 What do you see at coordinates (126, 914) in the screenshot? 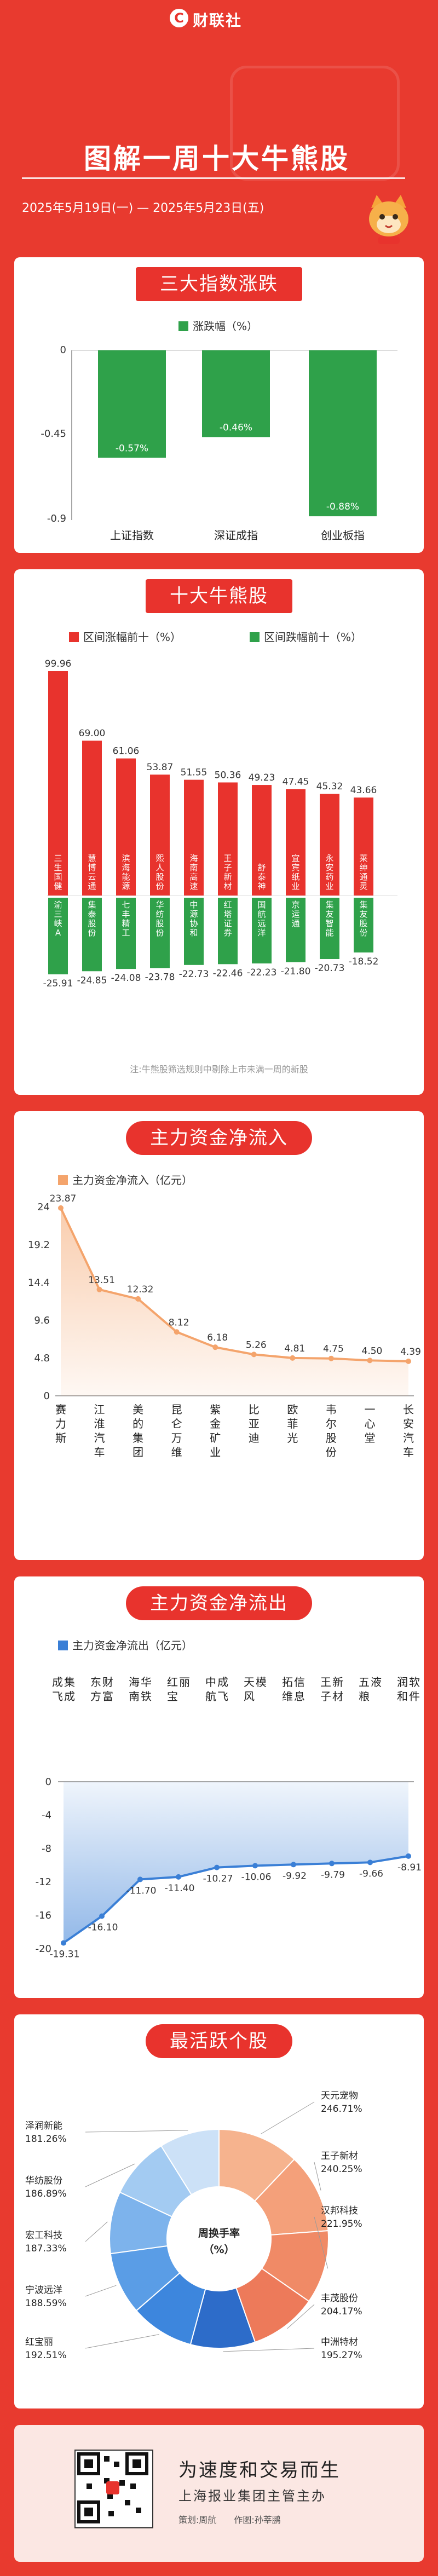
I see `bear-stock-name: 丰` at bounding box center [126, 914].